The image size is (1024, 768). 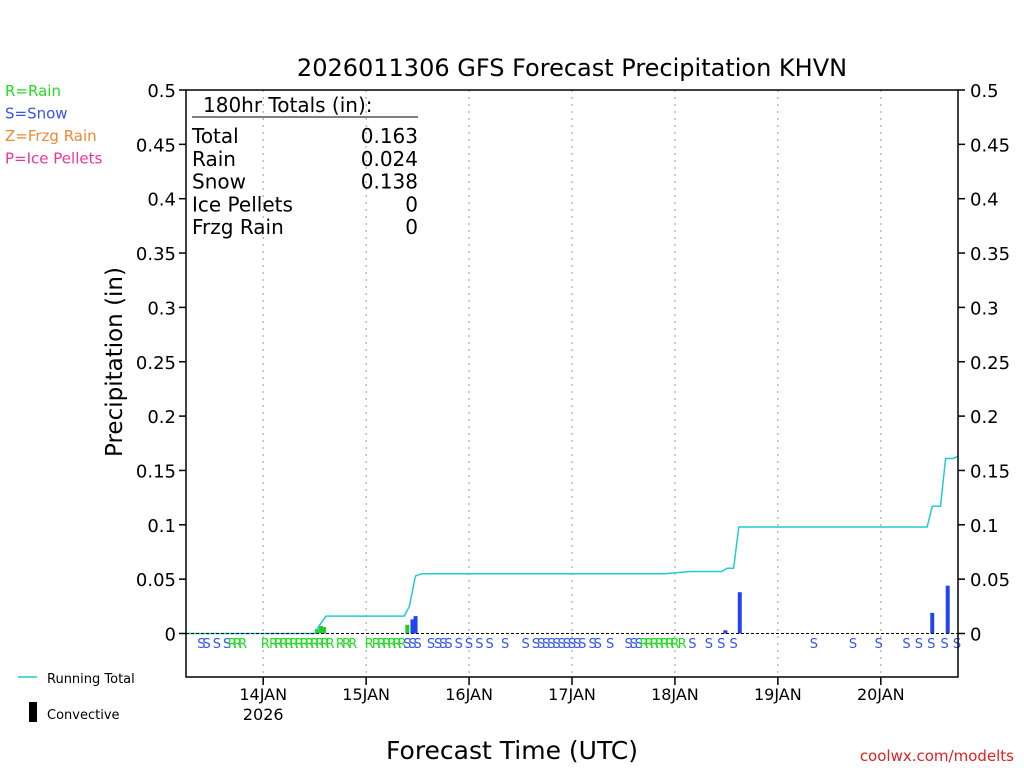 I want to click on type-marker-5: R, so click(x=237, y=644).